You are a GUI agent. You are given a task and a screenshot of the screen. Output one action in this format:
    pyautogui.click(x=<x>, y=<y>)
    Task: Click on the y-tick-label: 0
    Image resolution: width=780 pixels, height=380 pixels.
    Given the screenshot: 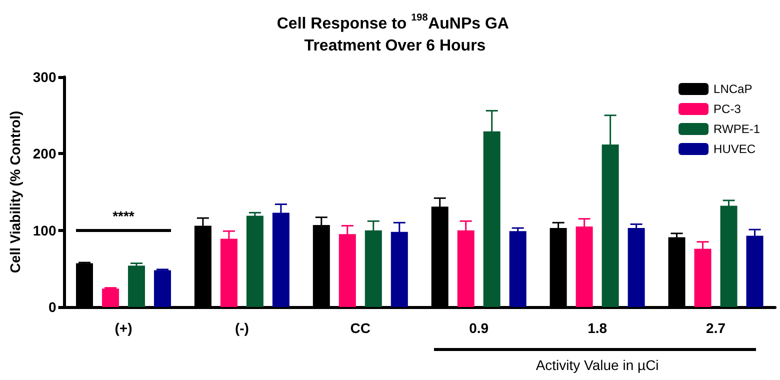 What is the action you would take?
    pyautogui.click(x=52, y=307)
    